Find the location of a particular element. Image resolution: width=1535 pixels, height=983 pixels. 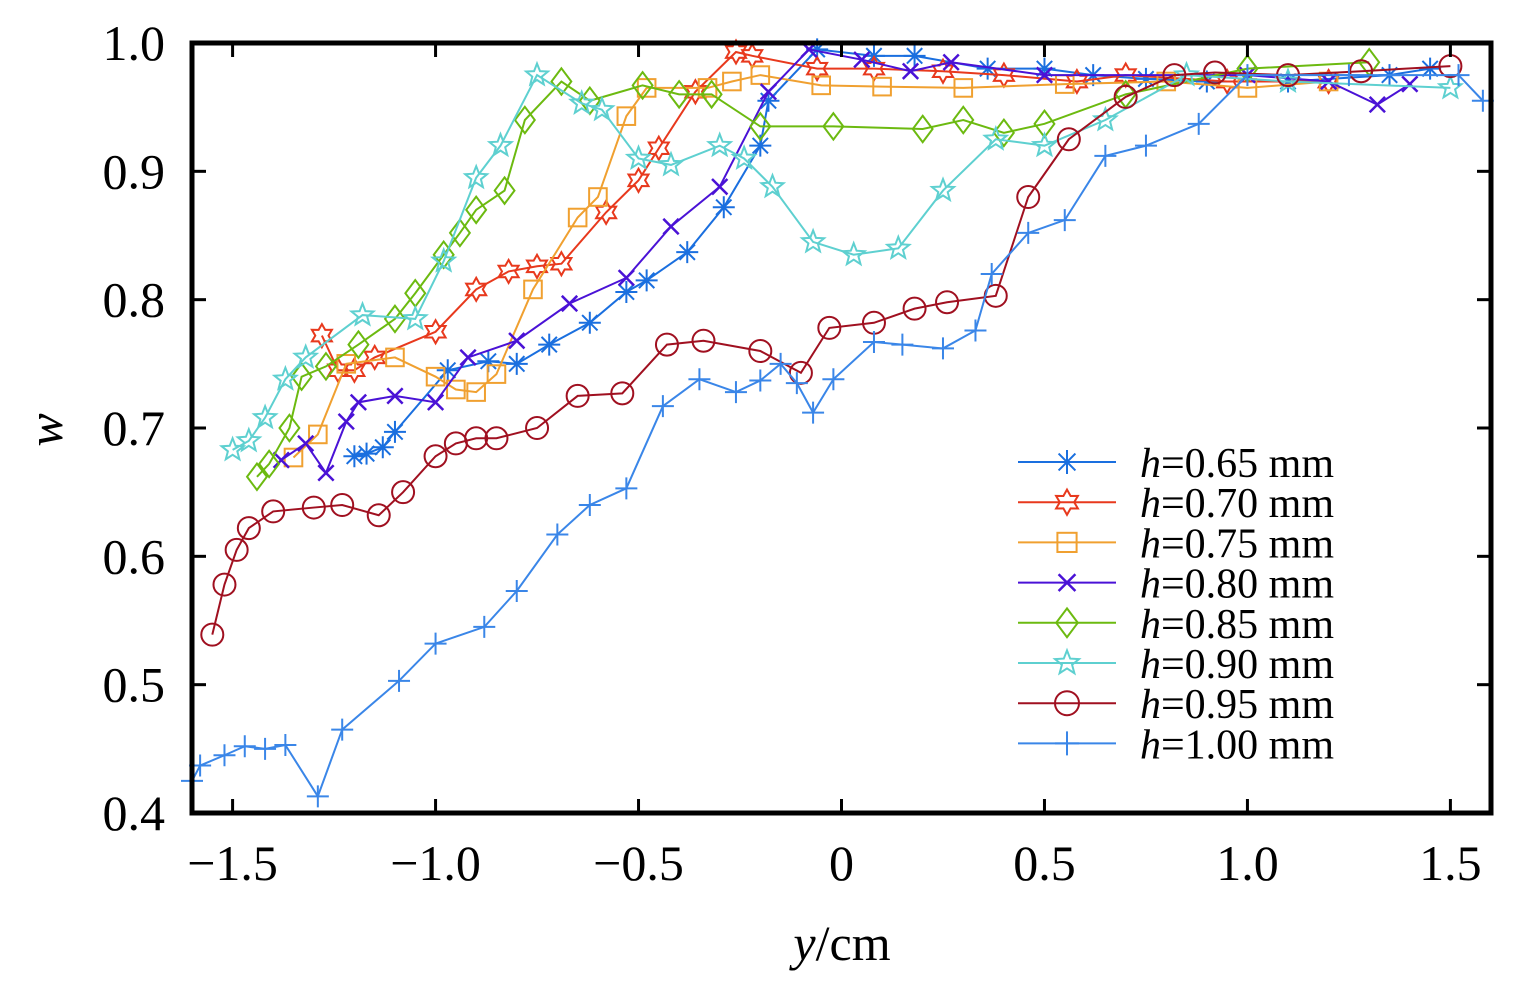

x-tick-label: −1.0 is located at coordinates (435, 863).